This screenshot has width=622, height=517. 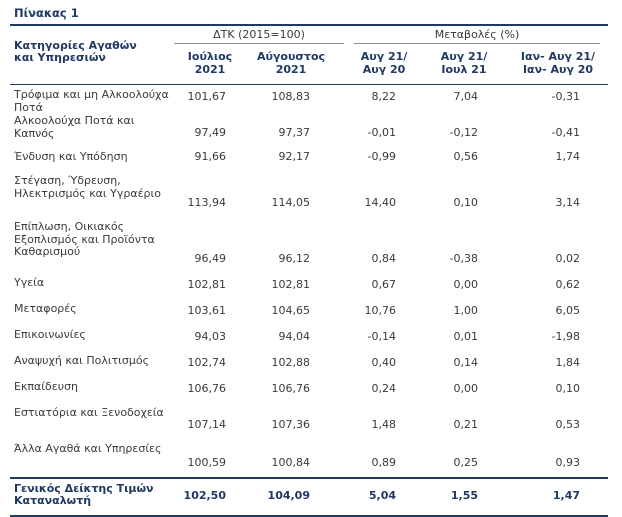 What do you see at coordinates (384, 96) in the screenshot?
I see `cell-yoy: 8,22` at bounding box center [384, 96].